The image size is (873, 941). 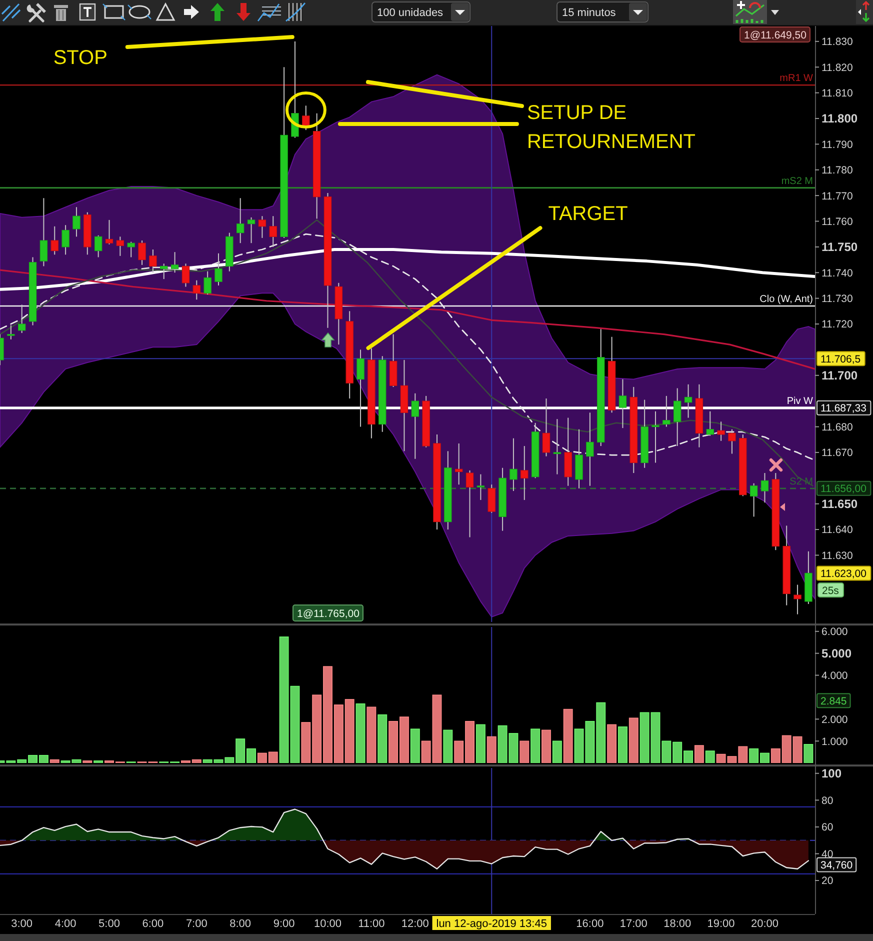 What do you see at coordinates (410, 13) in the screenshot?
I see `text: 100 unidades` at bounding box center [410, 13].